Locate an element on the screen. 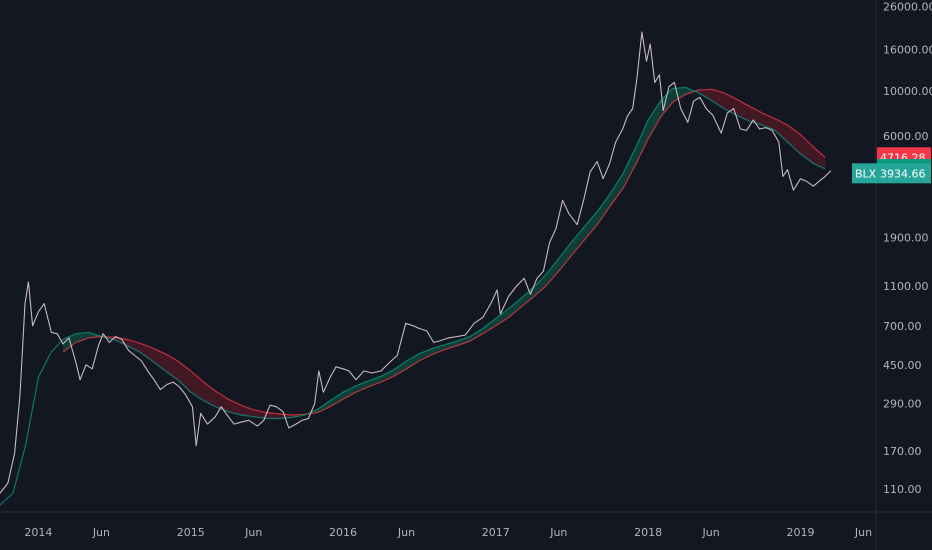 The height and width of the screenshot is (550, 932). price-tick-label: 700.00 is located at coordinates (902, 326).